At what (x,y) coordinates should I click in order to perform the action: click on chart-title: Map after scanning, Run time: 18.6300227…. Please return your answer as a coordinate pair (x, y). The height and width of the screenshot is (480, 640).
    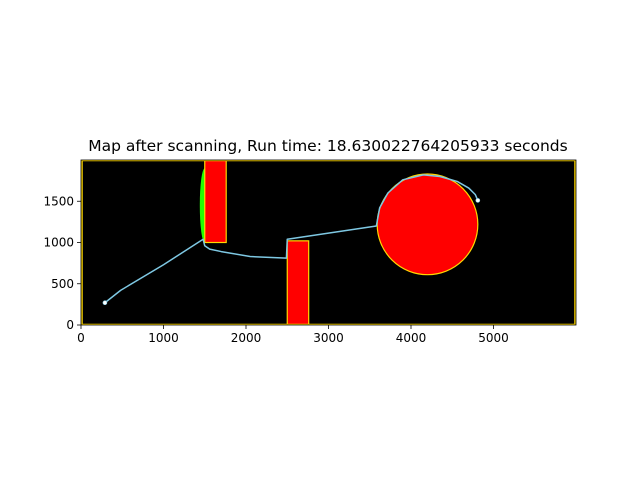
    Looking at the image, I should click on (327, 146).